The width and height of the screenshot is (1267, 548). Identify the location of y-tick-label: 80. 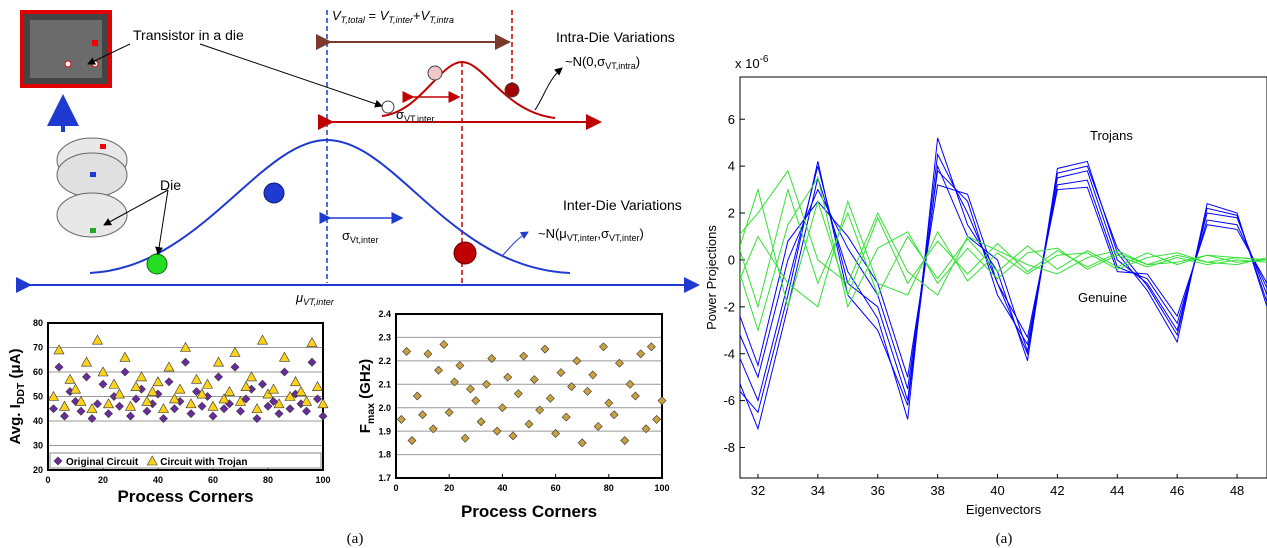
(38, 323).